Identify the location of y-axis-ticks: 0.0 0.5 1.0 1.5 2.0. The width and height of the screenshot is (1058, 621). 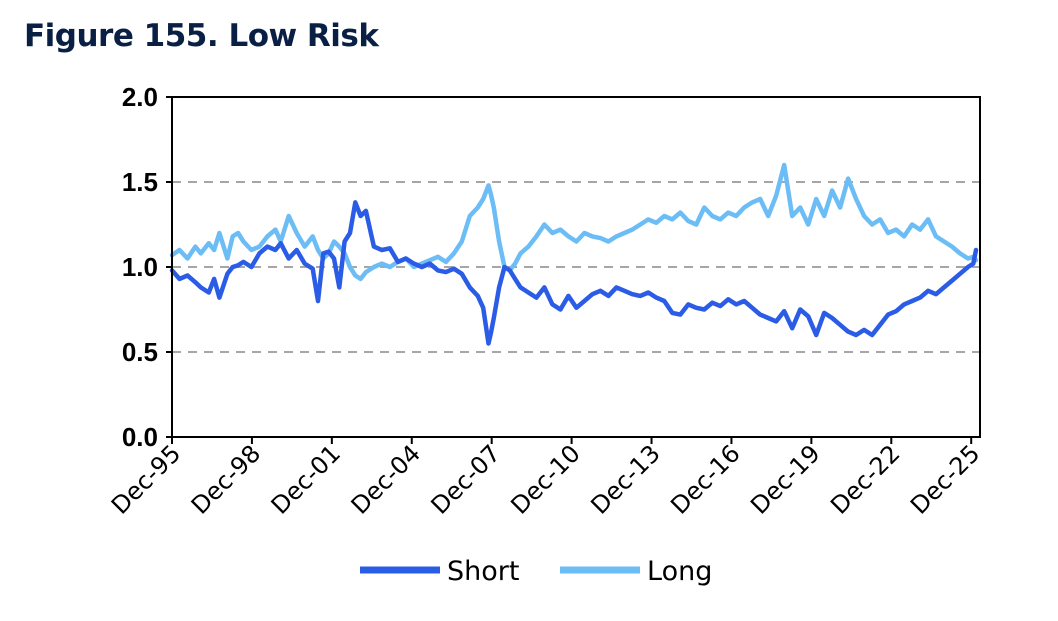
(147, 267).